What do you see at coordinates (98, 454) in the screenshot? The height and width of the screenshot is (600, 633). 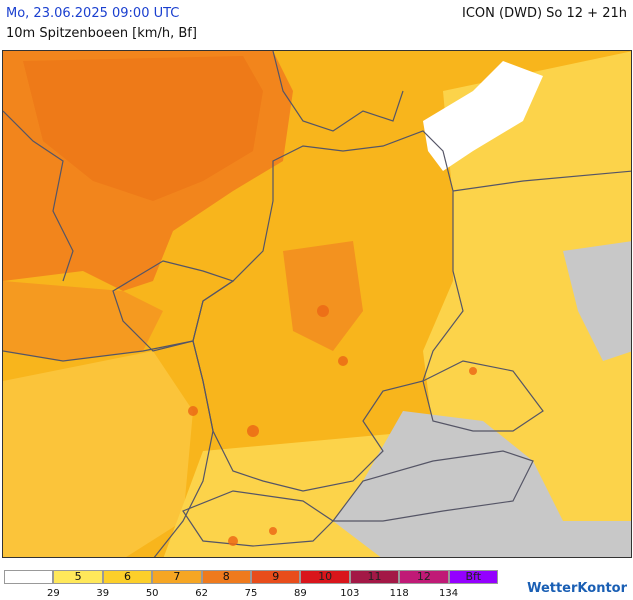 I see `zone-light-southwest` at bounding box center [98, 454].